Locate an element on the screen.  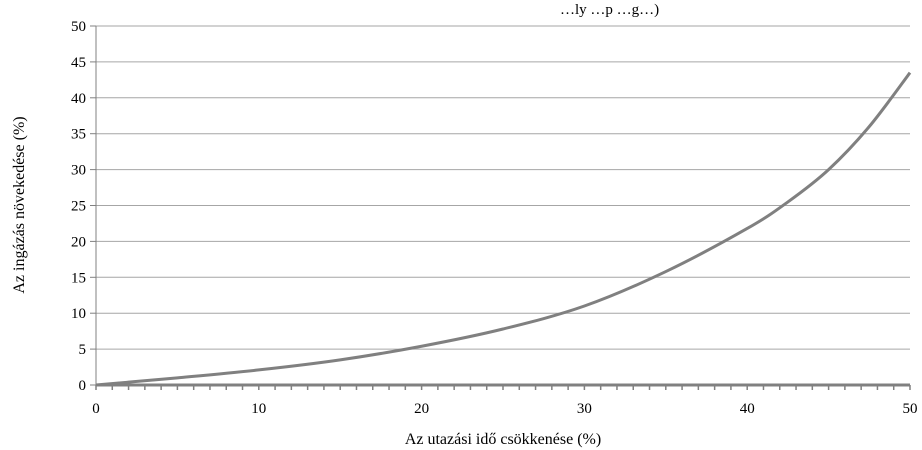
x-tick-label-5: 50 is located at coordinates (910, 409).